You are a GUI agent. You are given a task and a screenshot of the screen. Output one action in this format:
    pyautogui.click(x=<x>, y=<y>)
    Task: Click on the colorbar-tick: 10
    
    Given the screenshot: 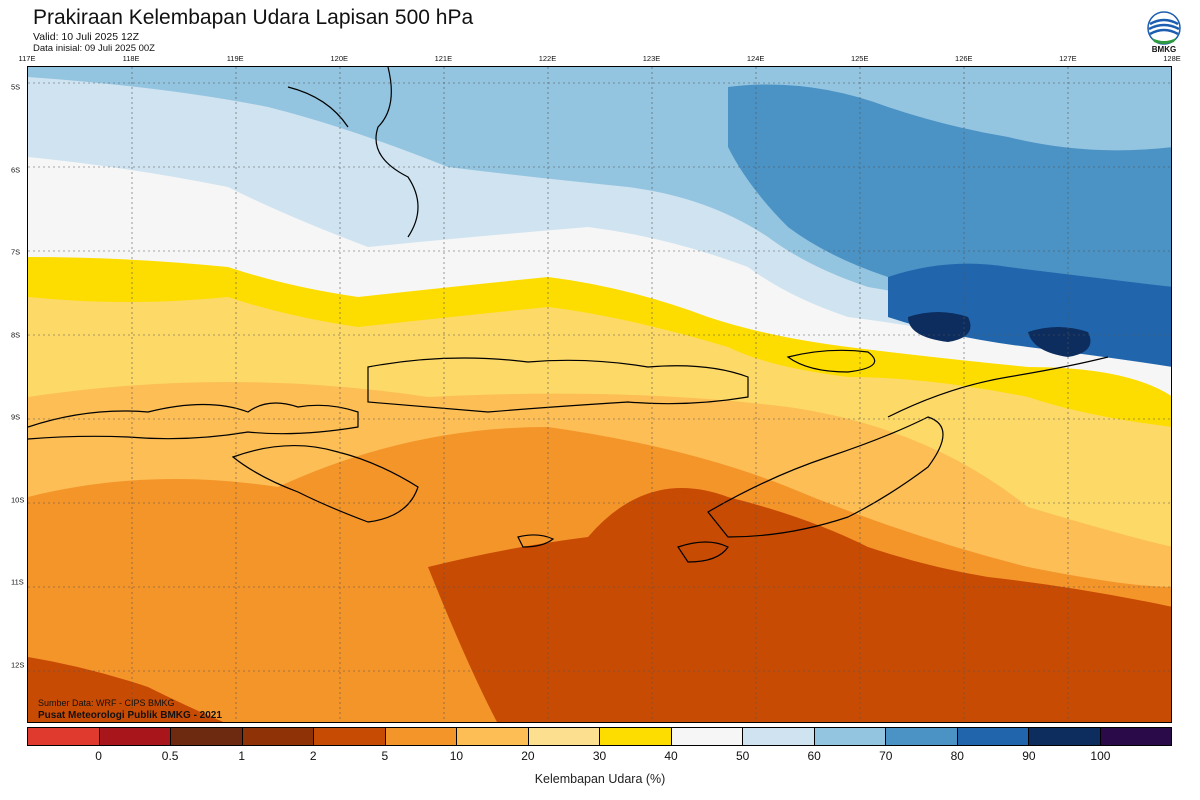 What is the action you would take?
    pyautogui.click(x=456, y=756)
    